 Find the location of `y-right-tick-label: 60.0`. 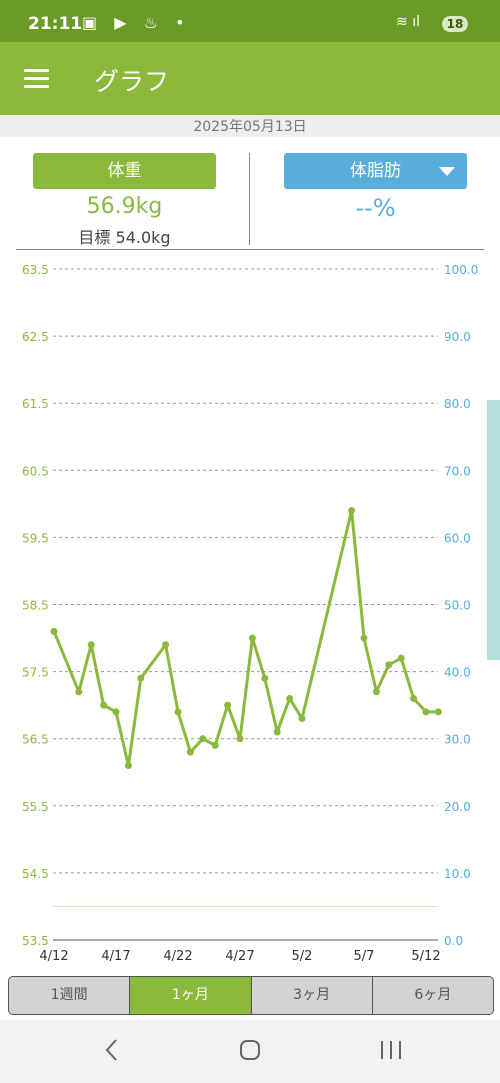

y-right-tick-label: 60.0 is located at coordinates (457, 538).